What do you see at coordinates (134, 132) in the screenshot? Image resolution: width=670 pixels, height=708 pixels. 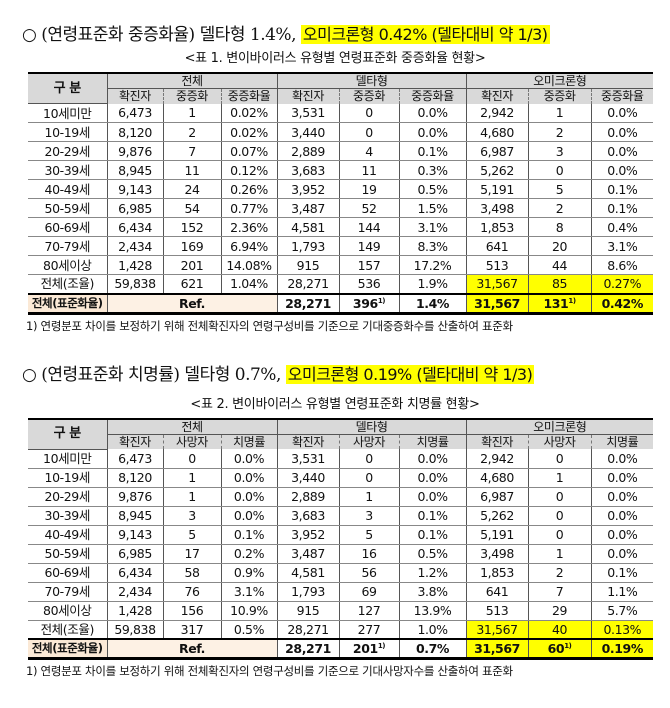 I see `cell: 8,120` at bounding box center [134, 132].